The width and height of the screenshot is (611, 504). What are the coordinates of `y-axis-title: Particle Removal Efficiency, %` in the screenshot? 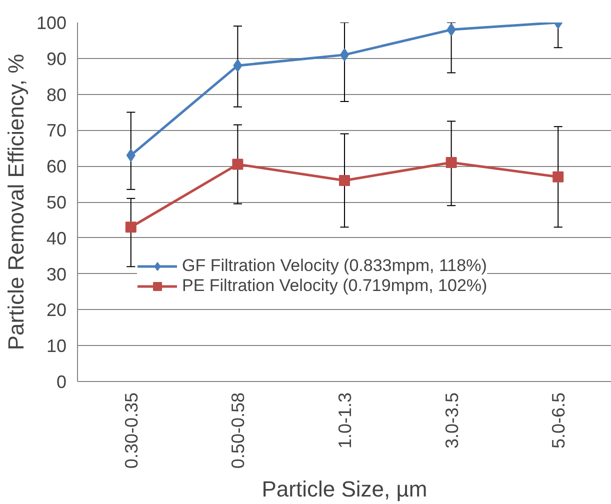 It's located at (15, 202).